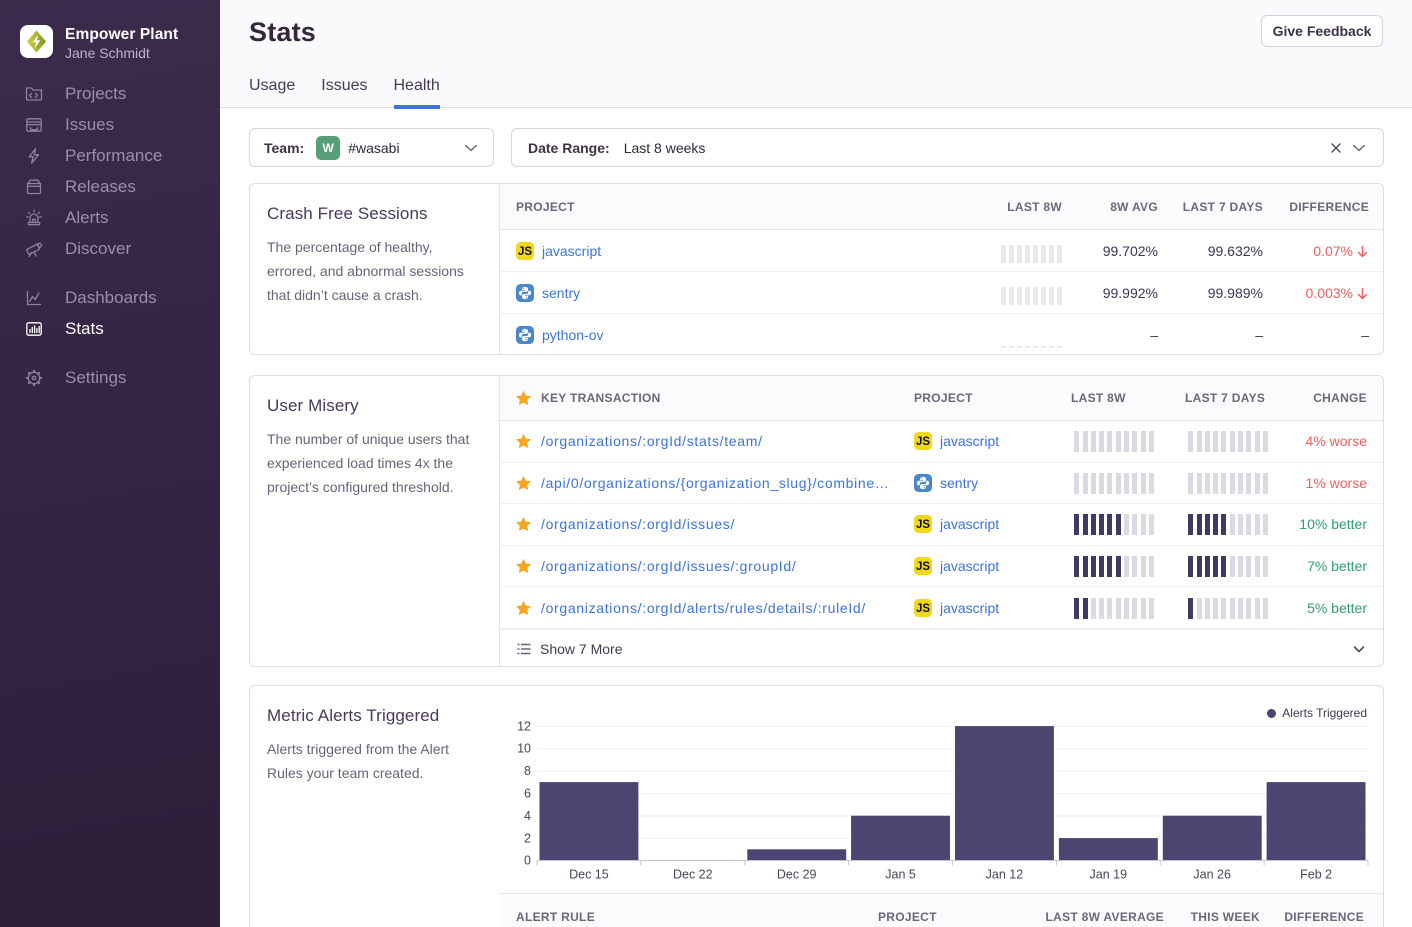 The width and height of the screenshot is (1412, 927). Describe the element at coordinates (527, 771) in the screenshot. I see `svg-text: 8` at that location.